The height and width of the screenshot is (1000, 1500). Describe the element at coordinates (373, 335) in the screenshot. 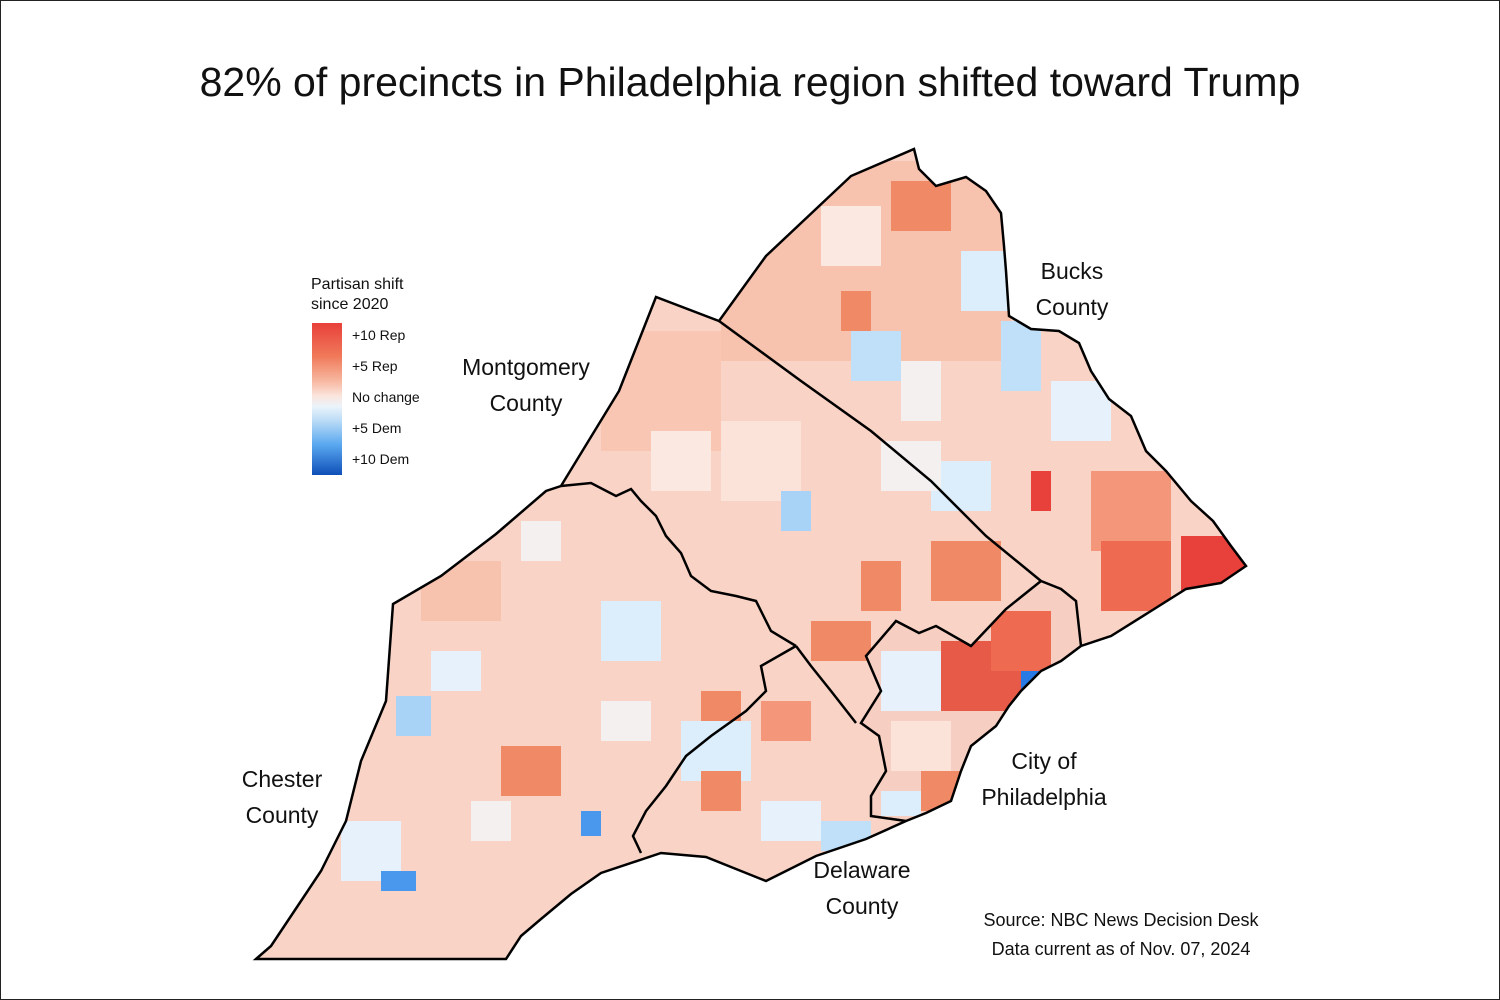

I see `legend-tick-rep10: +10 Rep` at that location.